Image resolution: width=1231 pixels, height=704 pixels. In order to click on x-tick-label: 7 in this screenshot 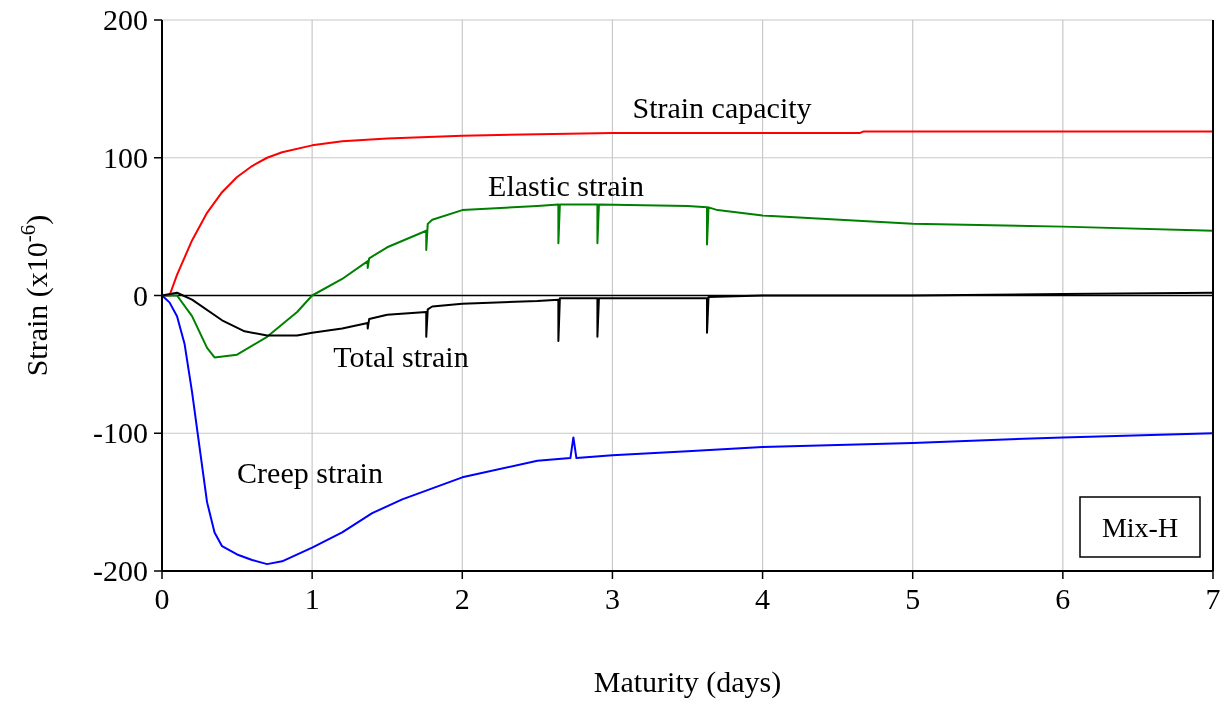, I will do `click(1213, 598)`.